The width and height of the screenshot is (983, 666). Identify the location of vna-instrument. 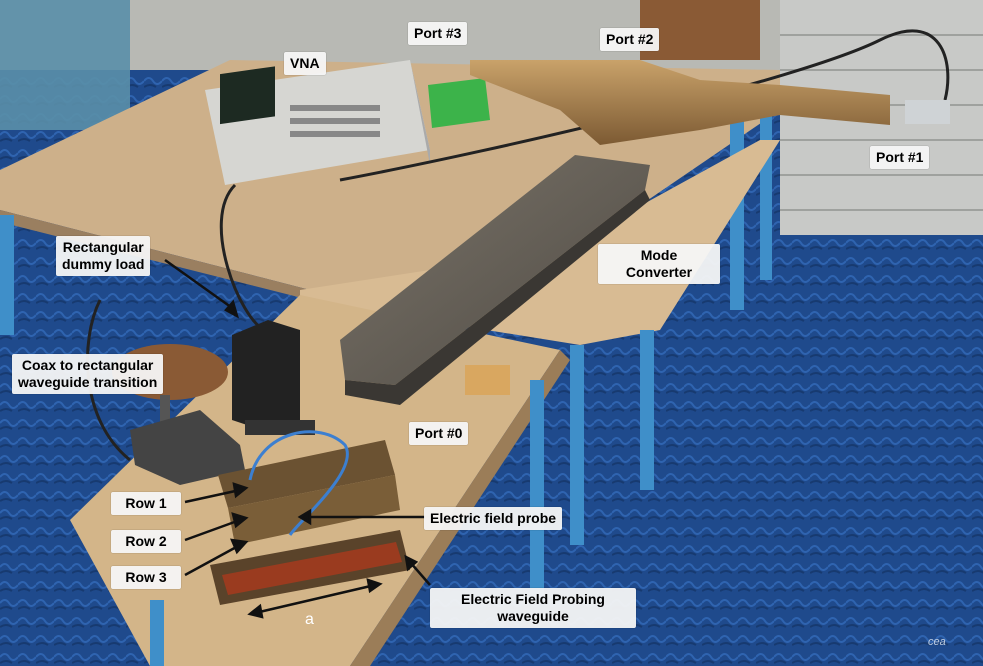
(317, 122).